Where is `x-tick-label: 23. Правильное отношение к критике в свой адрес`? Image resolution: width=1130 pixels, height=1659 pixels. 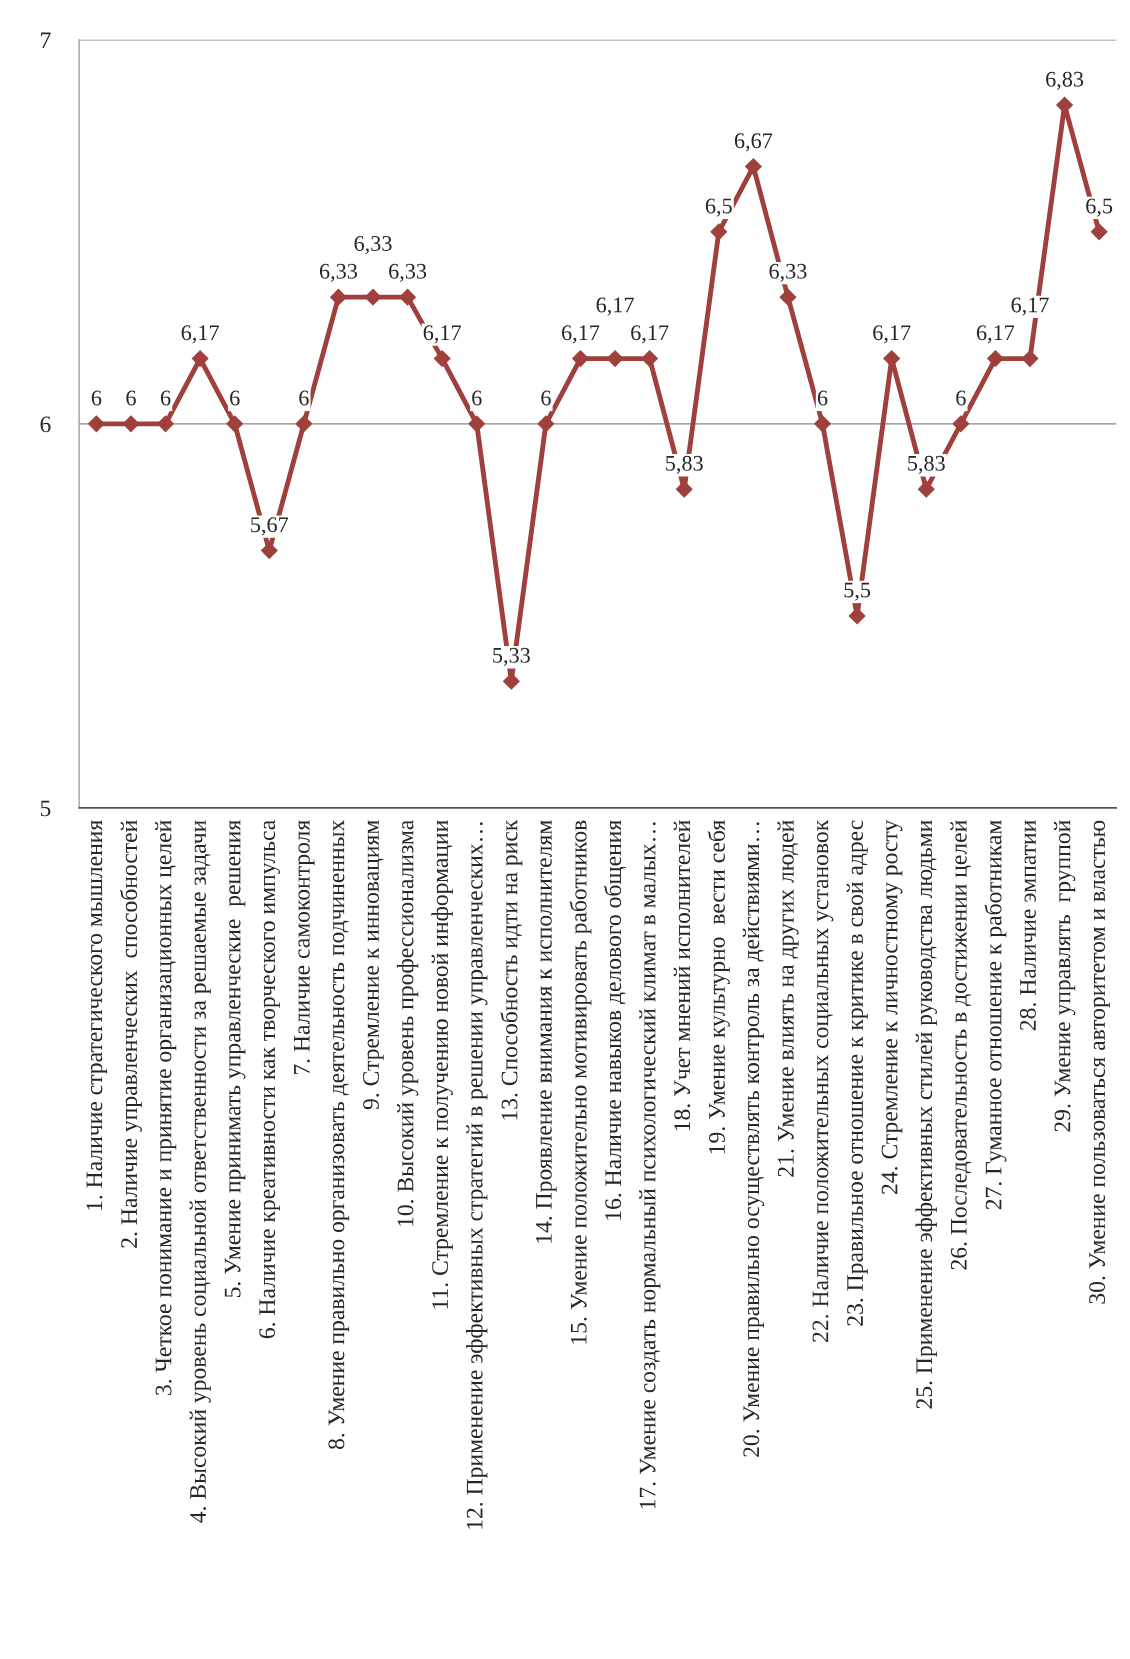 x-tick-label: 23. Правильное отношение к критике в свой адрес is located at coordinates (857, 1073).